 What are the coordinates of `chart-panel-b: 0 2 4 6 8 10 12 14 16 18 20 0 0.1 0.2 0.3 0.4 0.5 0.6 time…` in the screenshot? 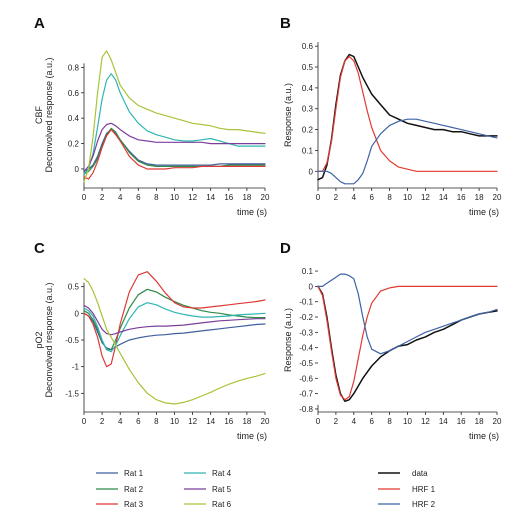 It's located at (392, 129).